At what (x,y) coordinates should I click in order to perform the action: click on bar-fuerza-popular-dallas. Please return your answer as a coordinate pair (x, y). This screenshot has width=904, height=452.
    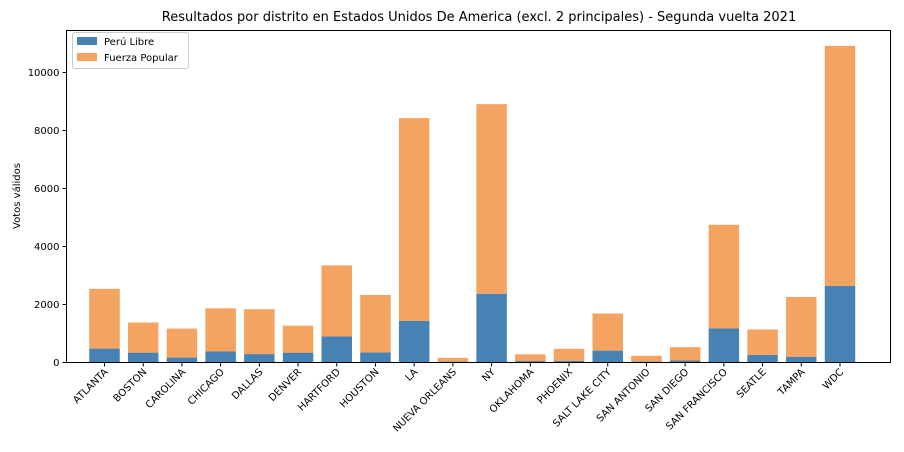
    Looking at the image, I should click on (259, 332).